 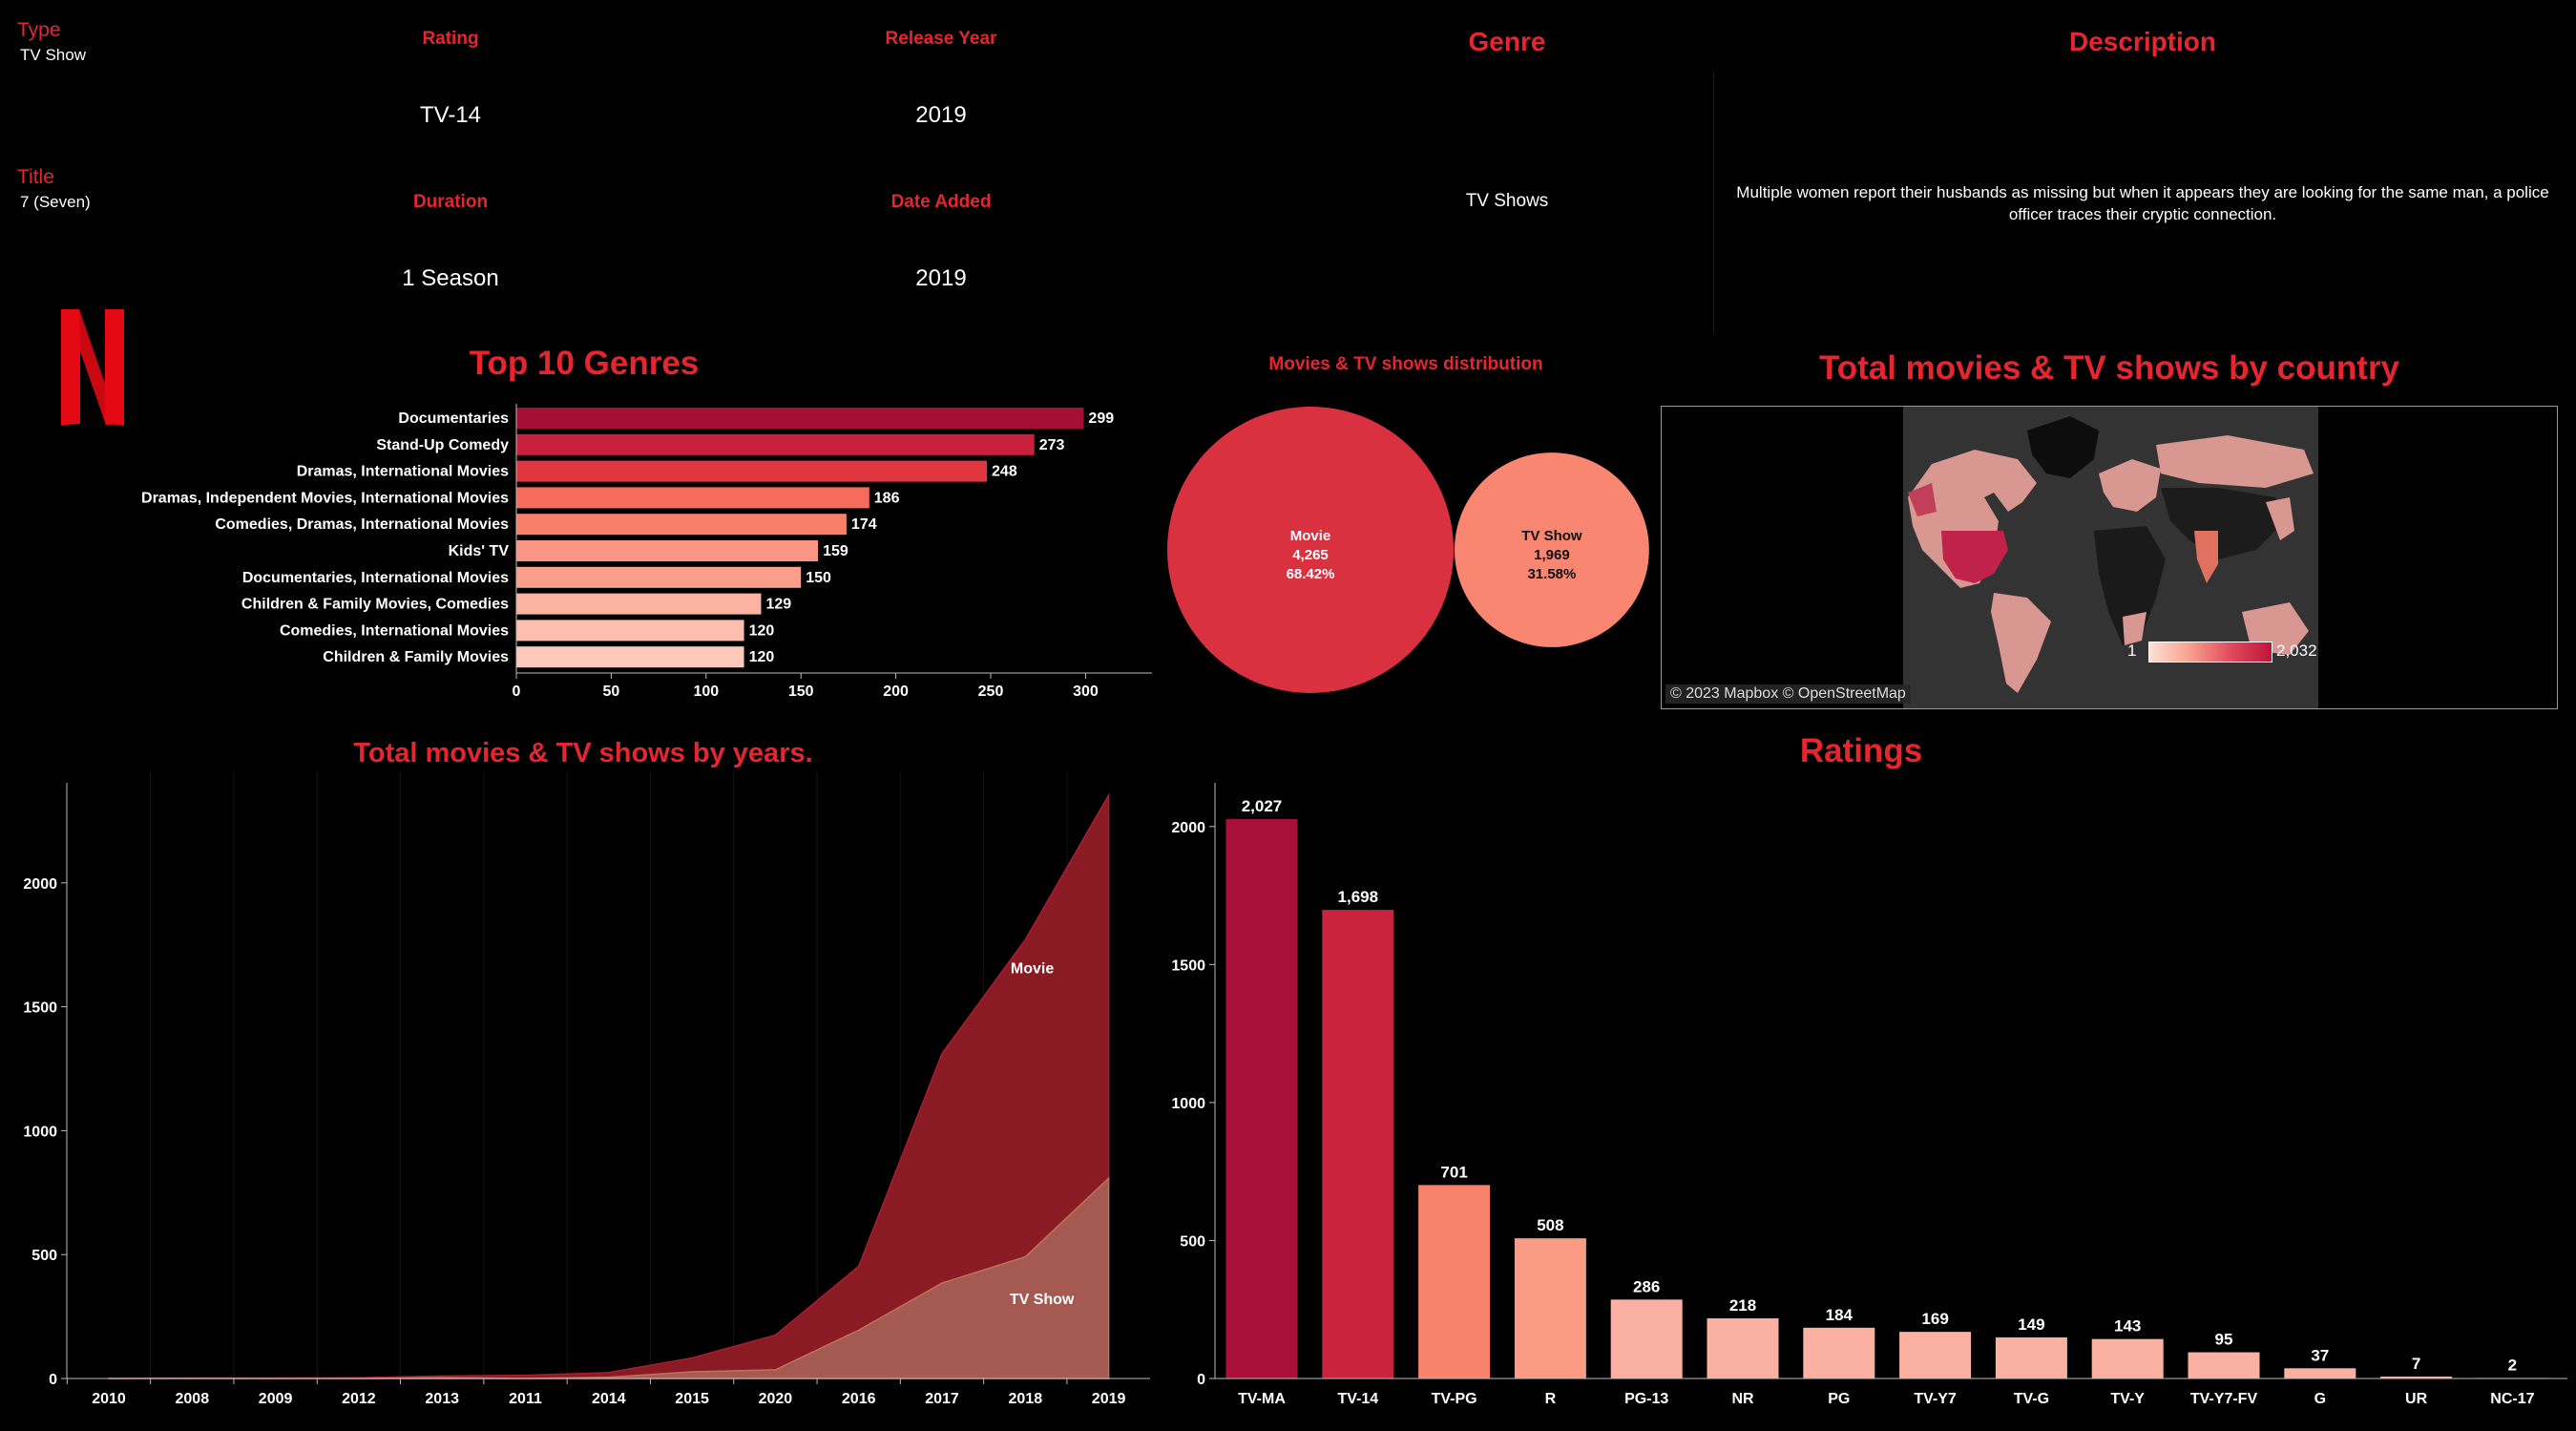 What do you see at coordinates (942, 1399) in the screenshot?
I see `area-x-tick-label: 2017` at bounding box center [942, 1399].